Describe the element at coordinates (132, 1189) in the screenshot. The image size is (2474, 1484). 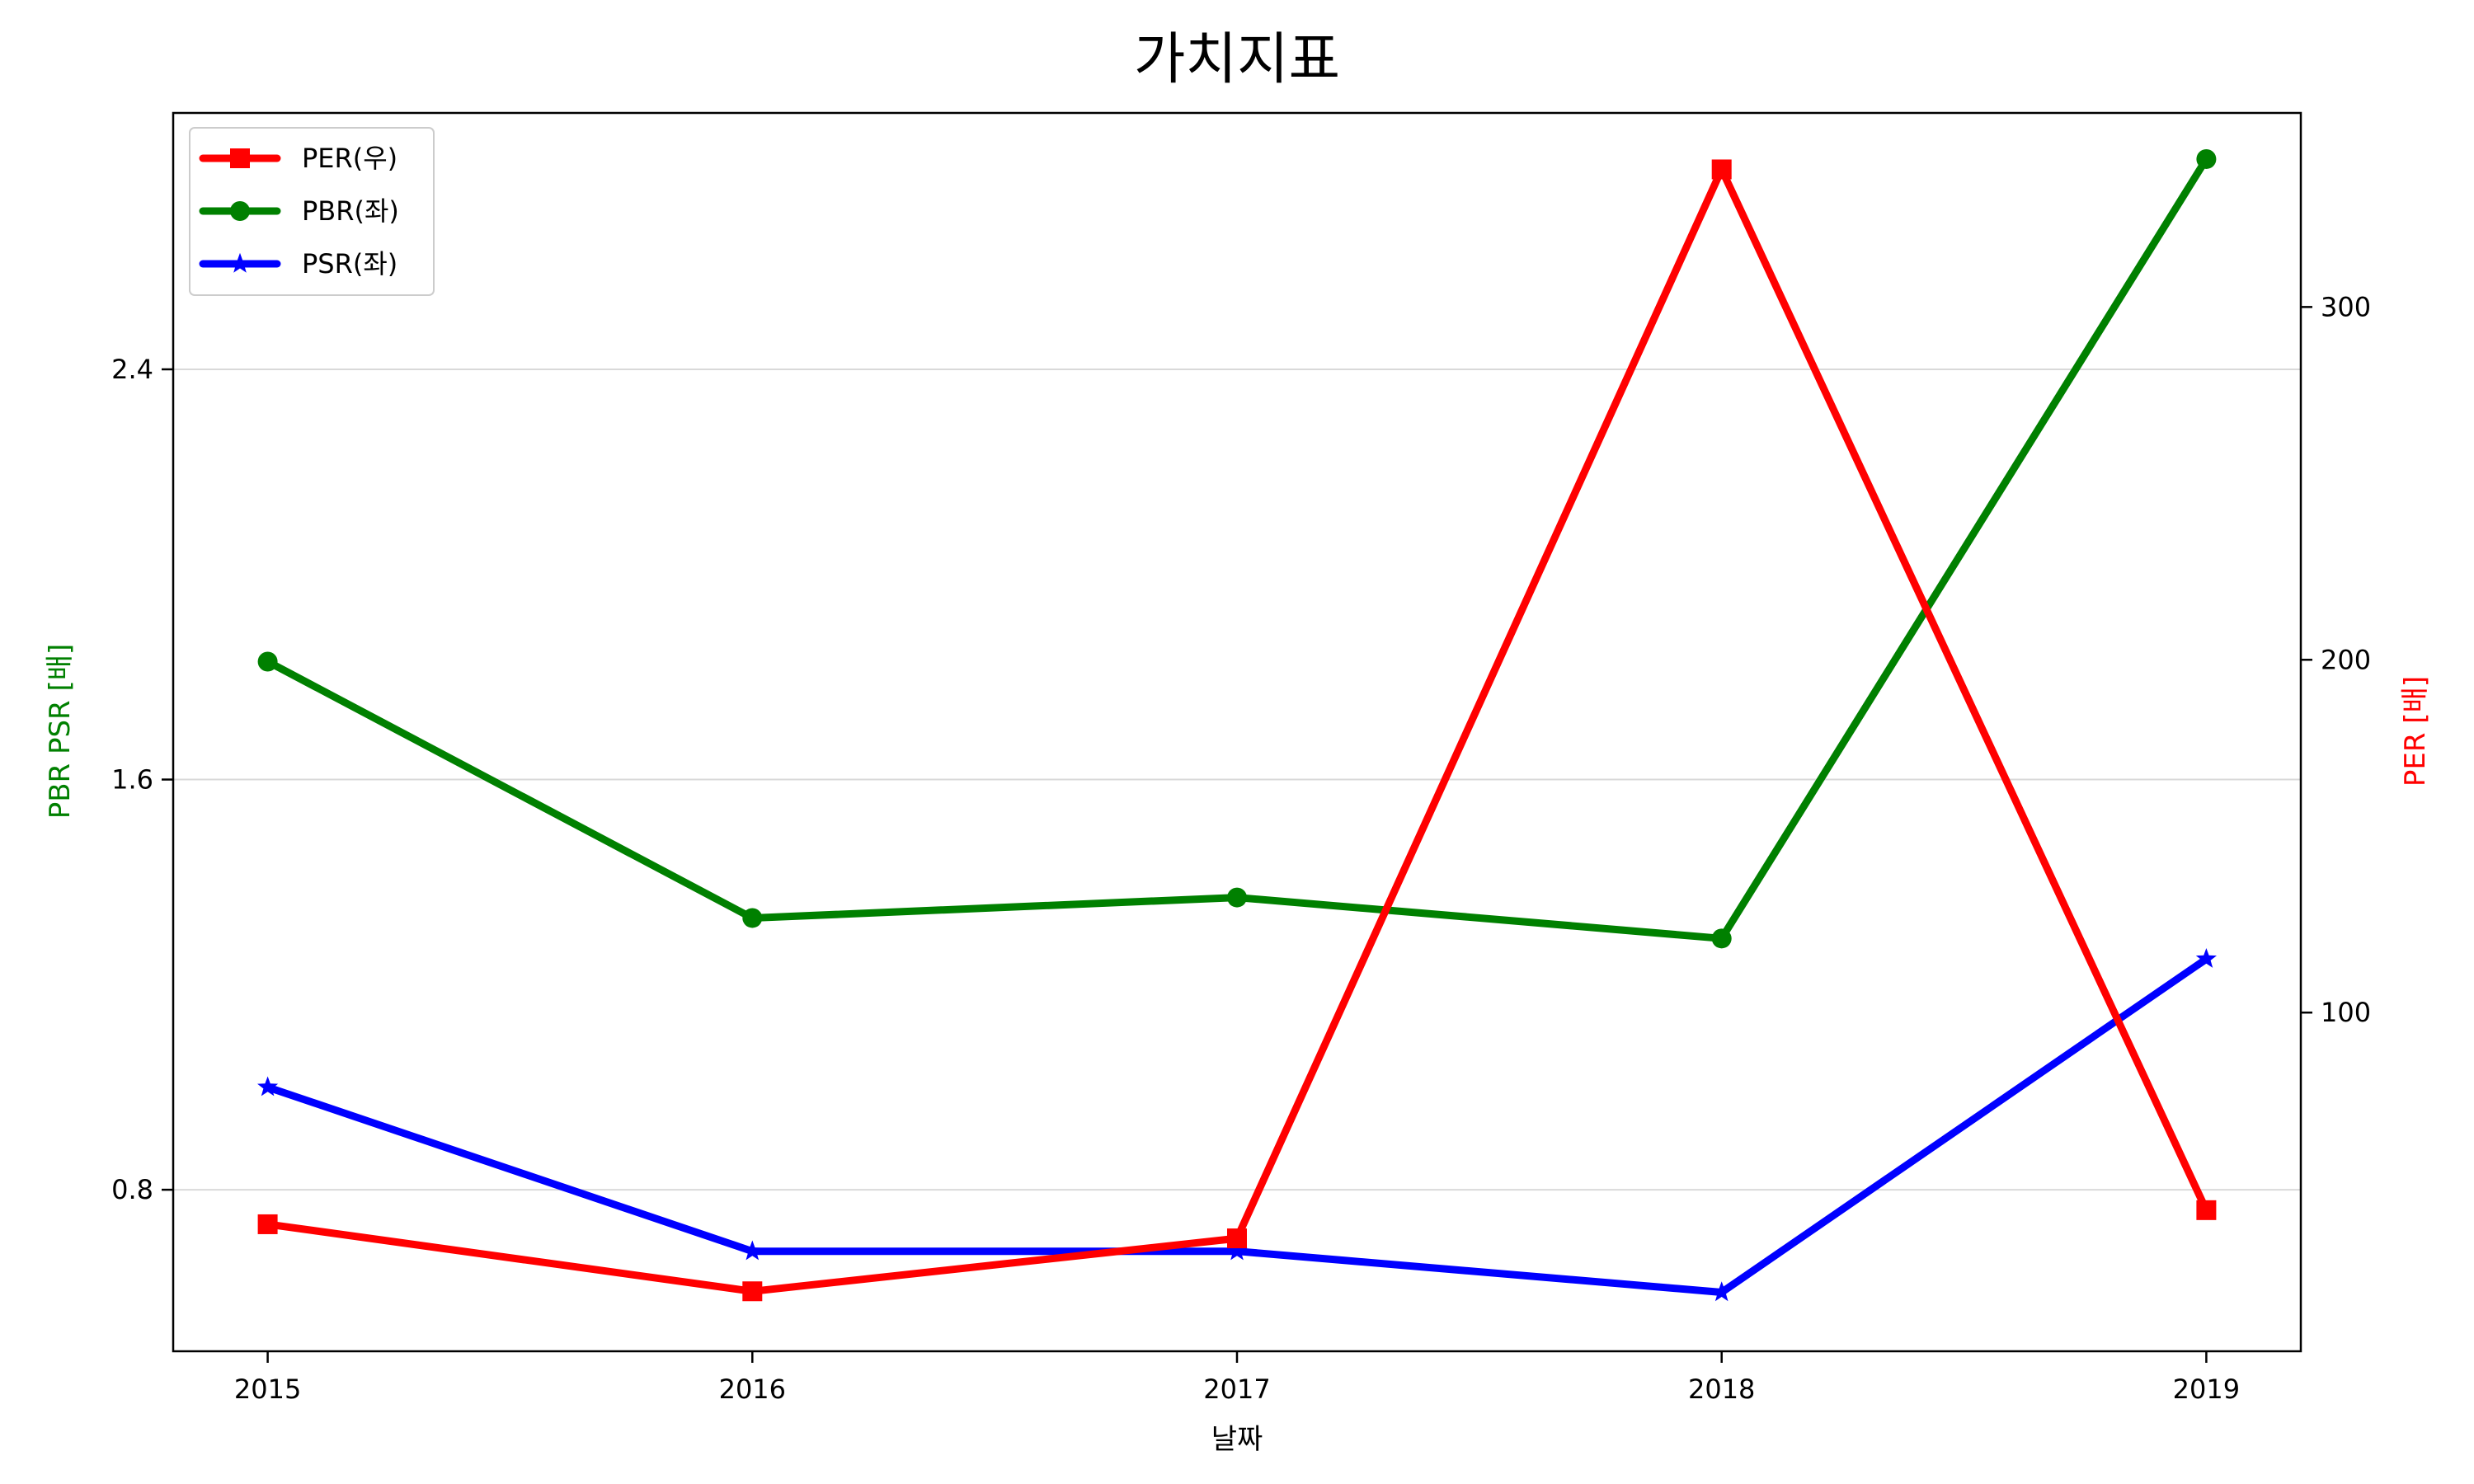
I see `y-left-tick-label: 0.8` at that location.